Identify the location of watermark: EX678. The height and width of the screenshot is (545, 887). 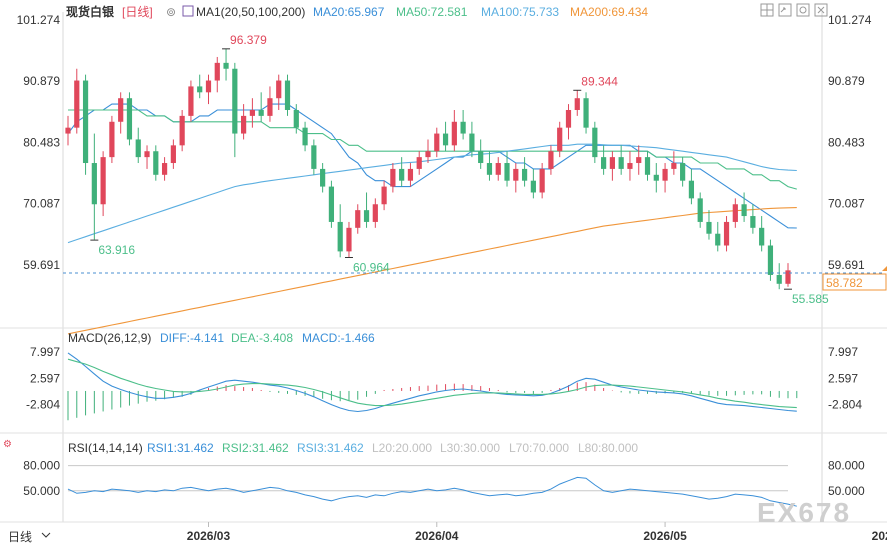
(804, 512).